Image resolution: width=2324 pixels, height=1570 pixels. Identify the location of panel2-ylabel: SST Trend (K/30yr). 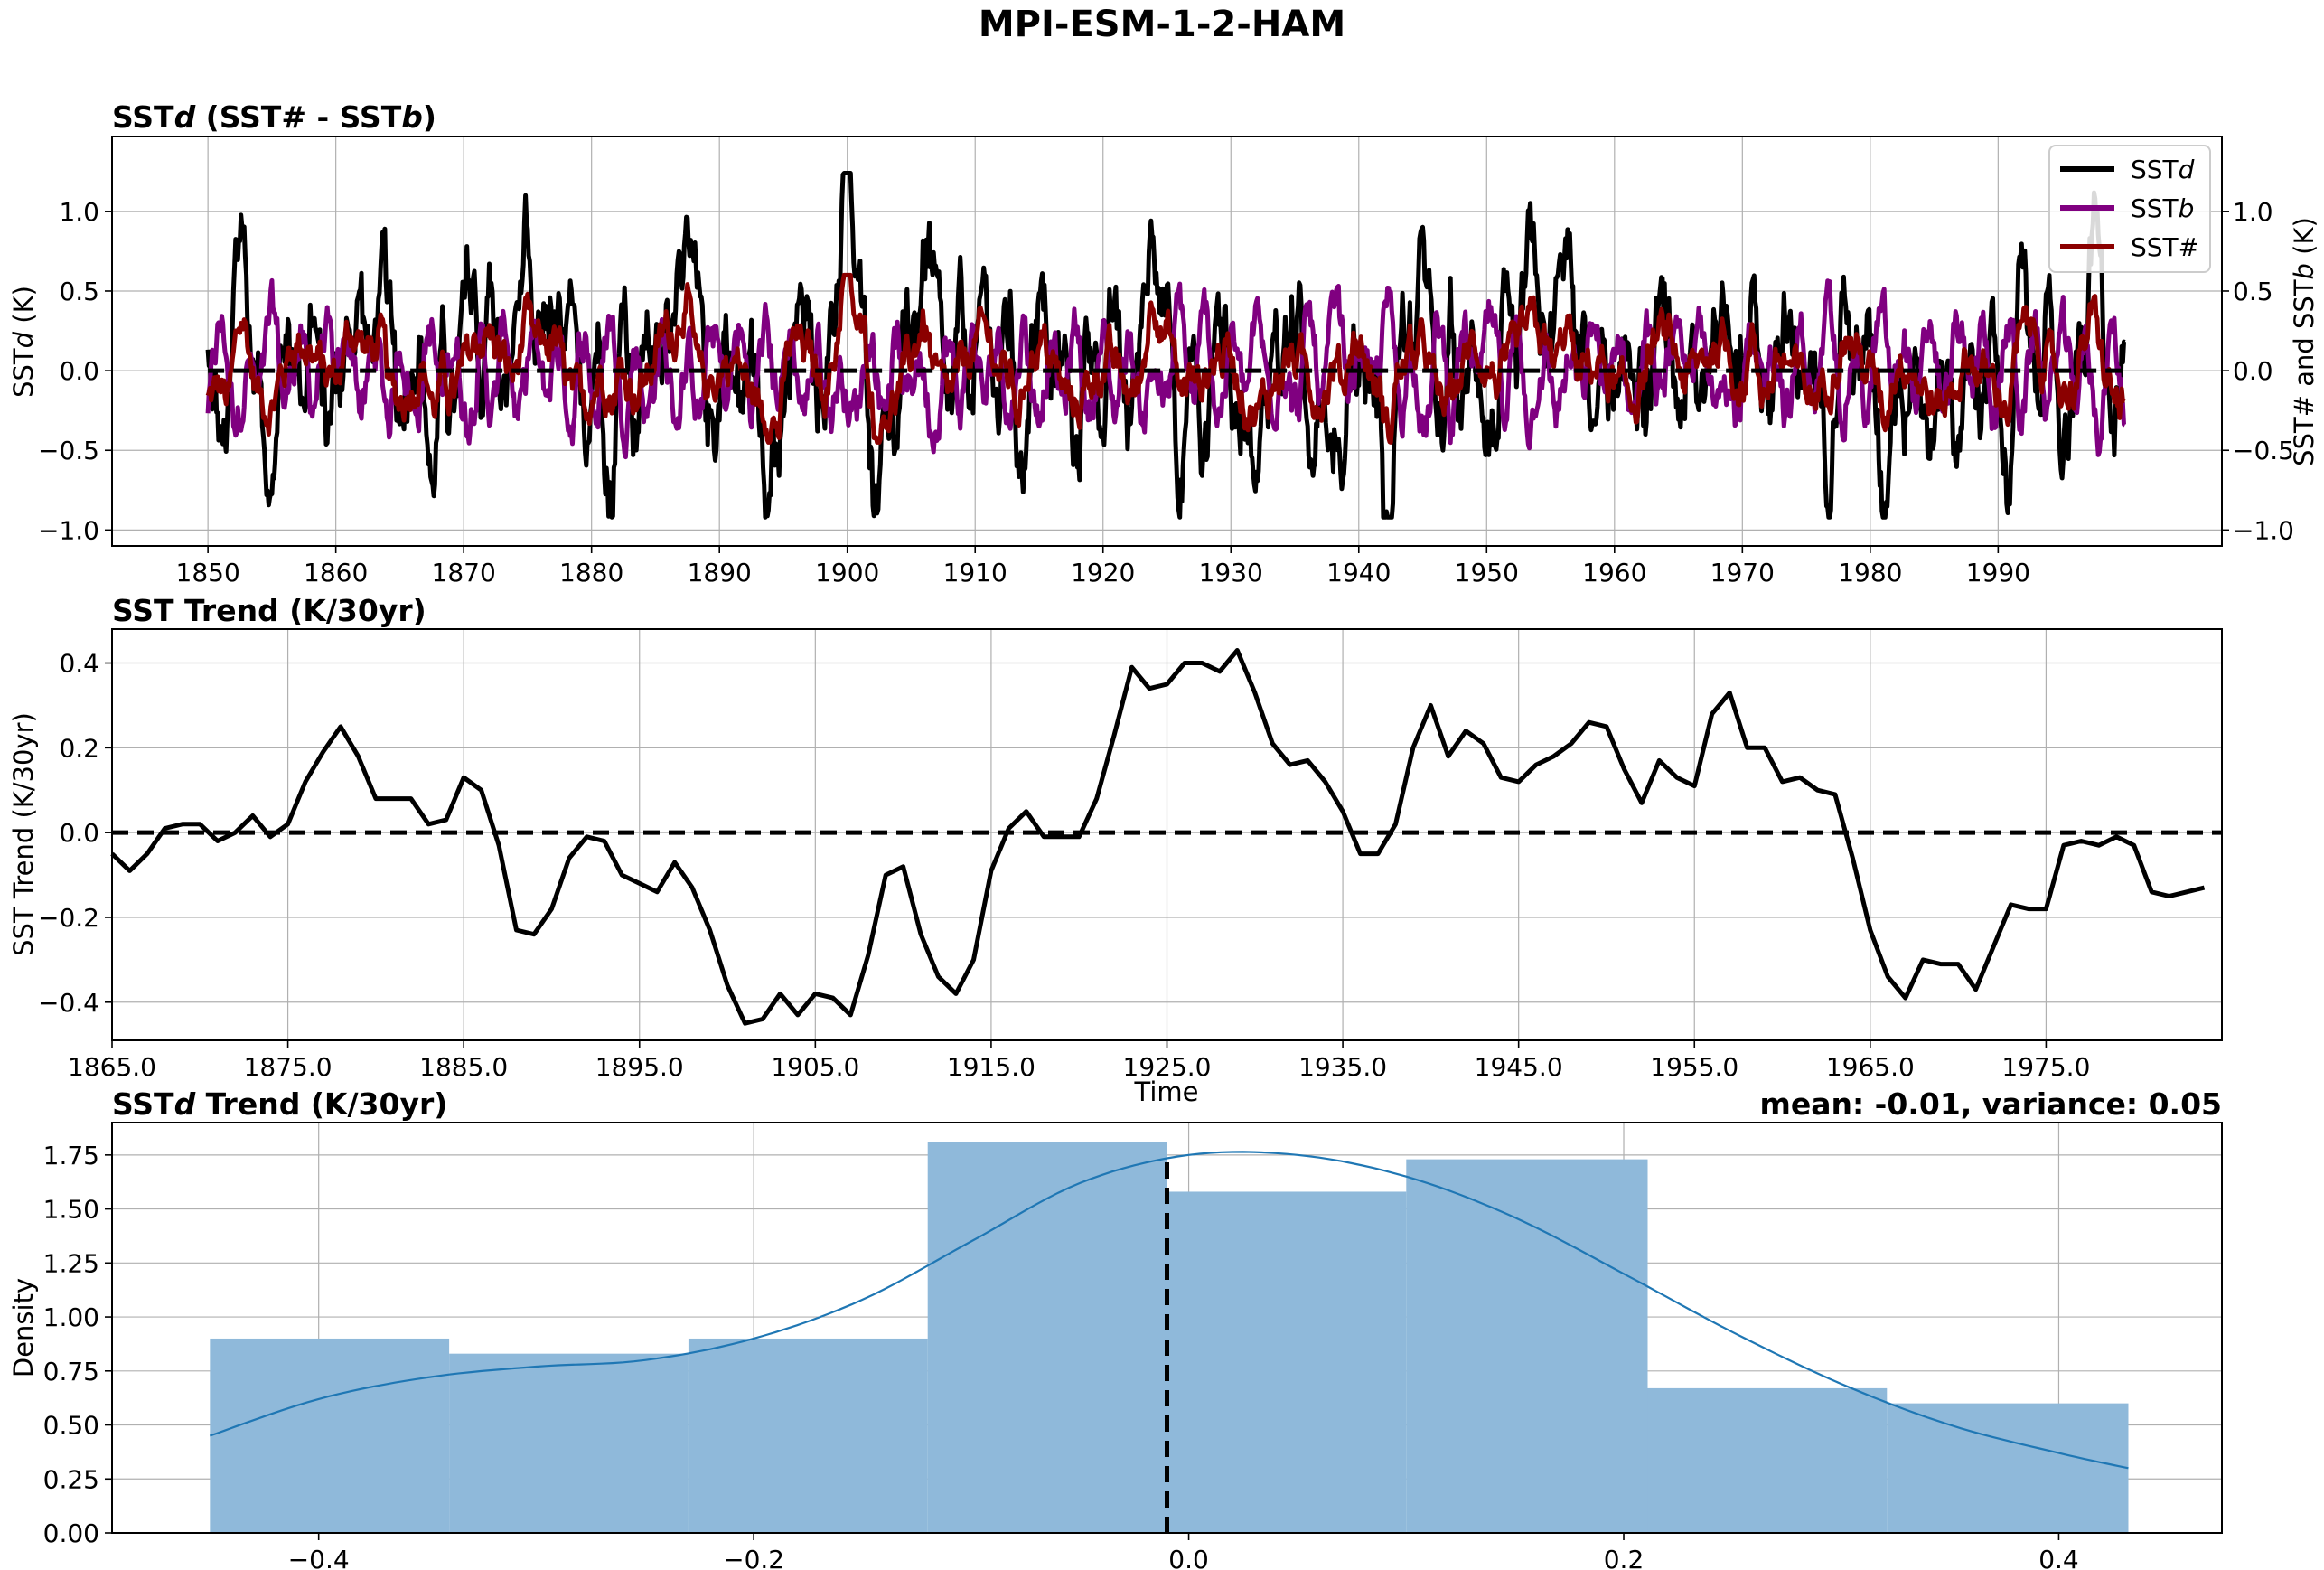
(23, 834).